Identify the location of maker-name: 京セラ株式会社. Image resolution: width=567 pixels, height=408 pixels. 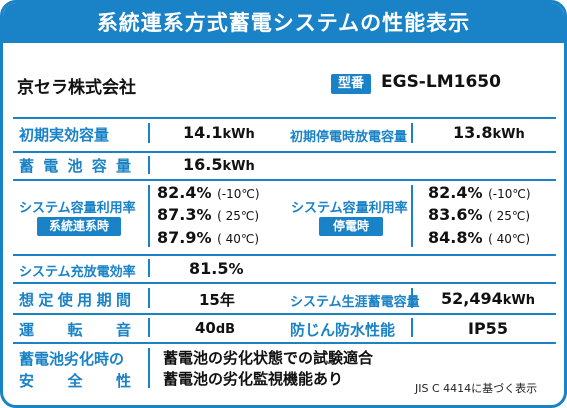
(76, 88).